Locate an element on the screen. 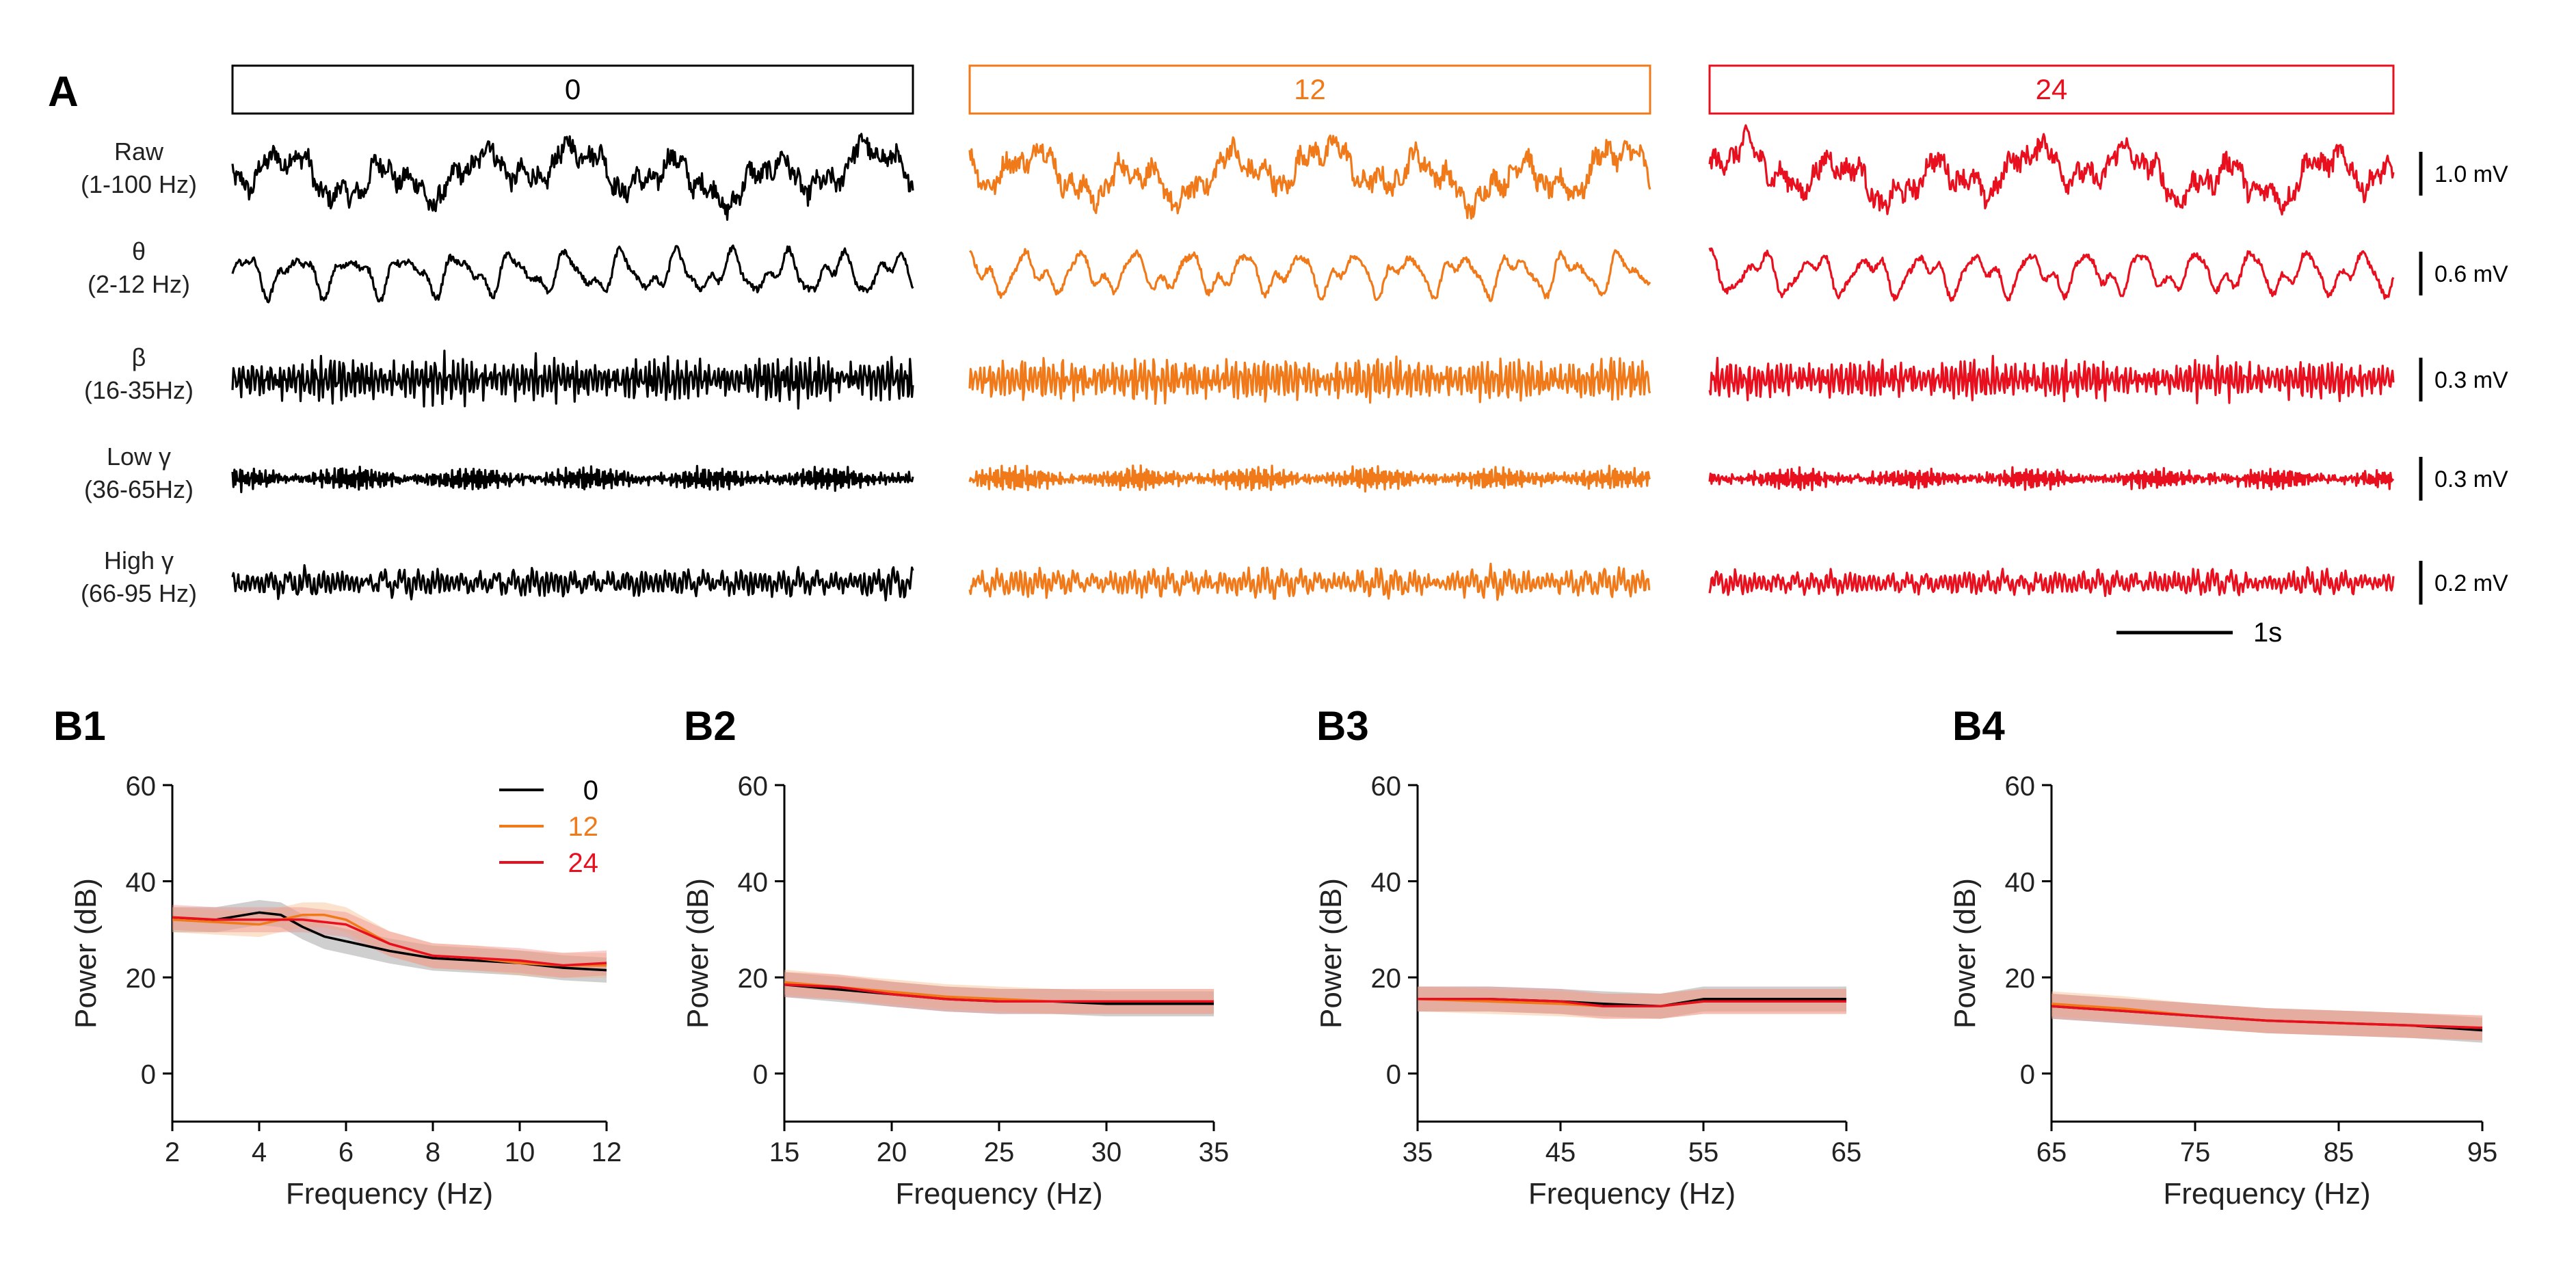 This screenshot has height=1270, width=2576. x-tick-label: 55 is located at coordinates (1703, 1152).